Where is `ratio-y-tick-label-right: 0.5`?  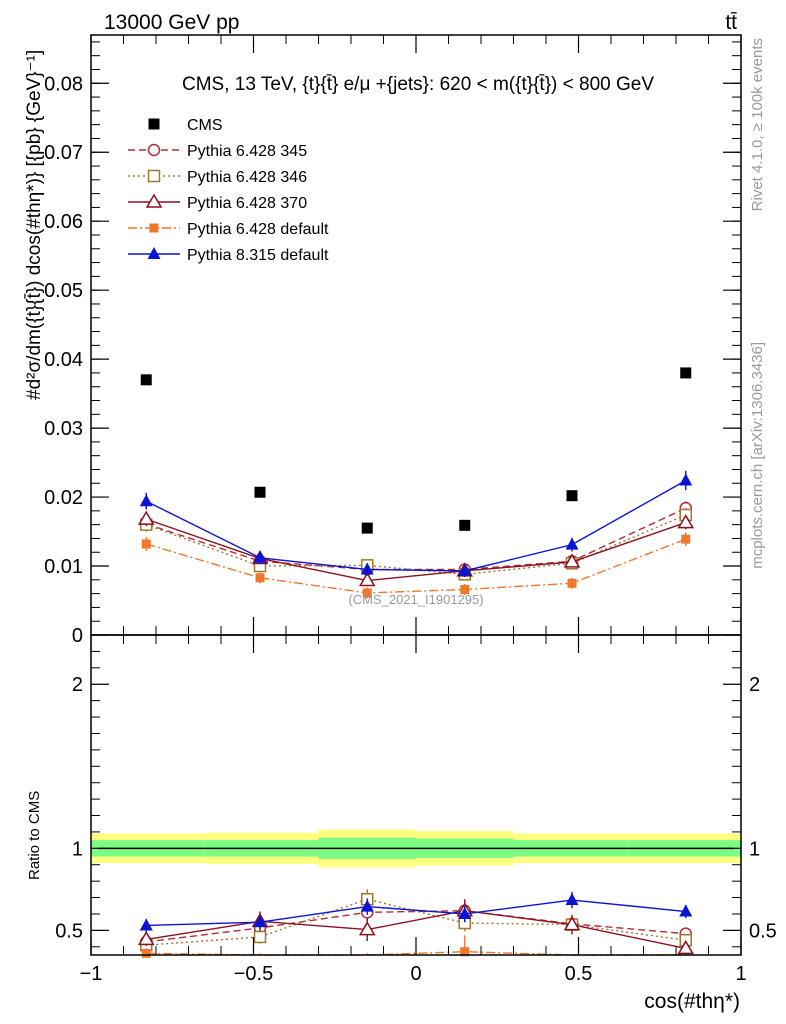 ratio-y-tick-label-right: 0.5 is located at coordinates (763, 931).